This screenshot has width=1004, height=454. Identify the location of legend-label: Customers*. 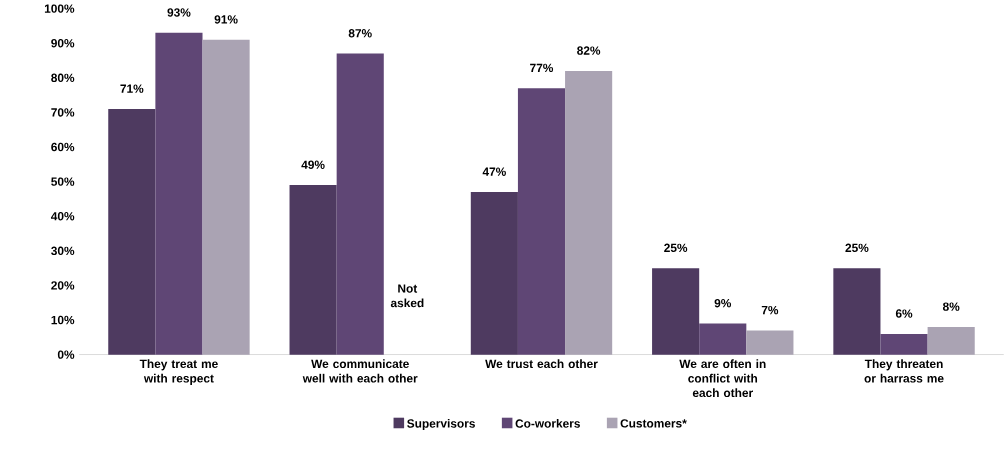
(653, 423).